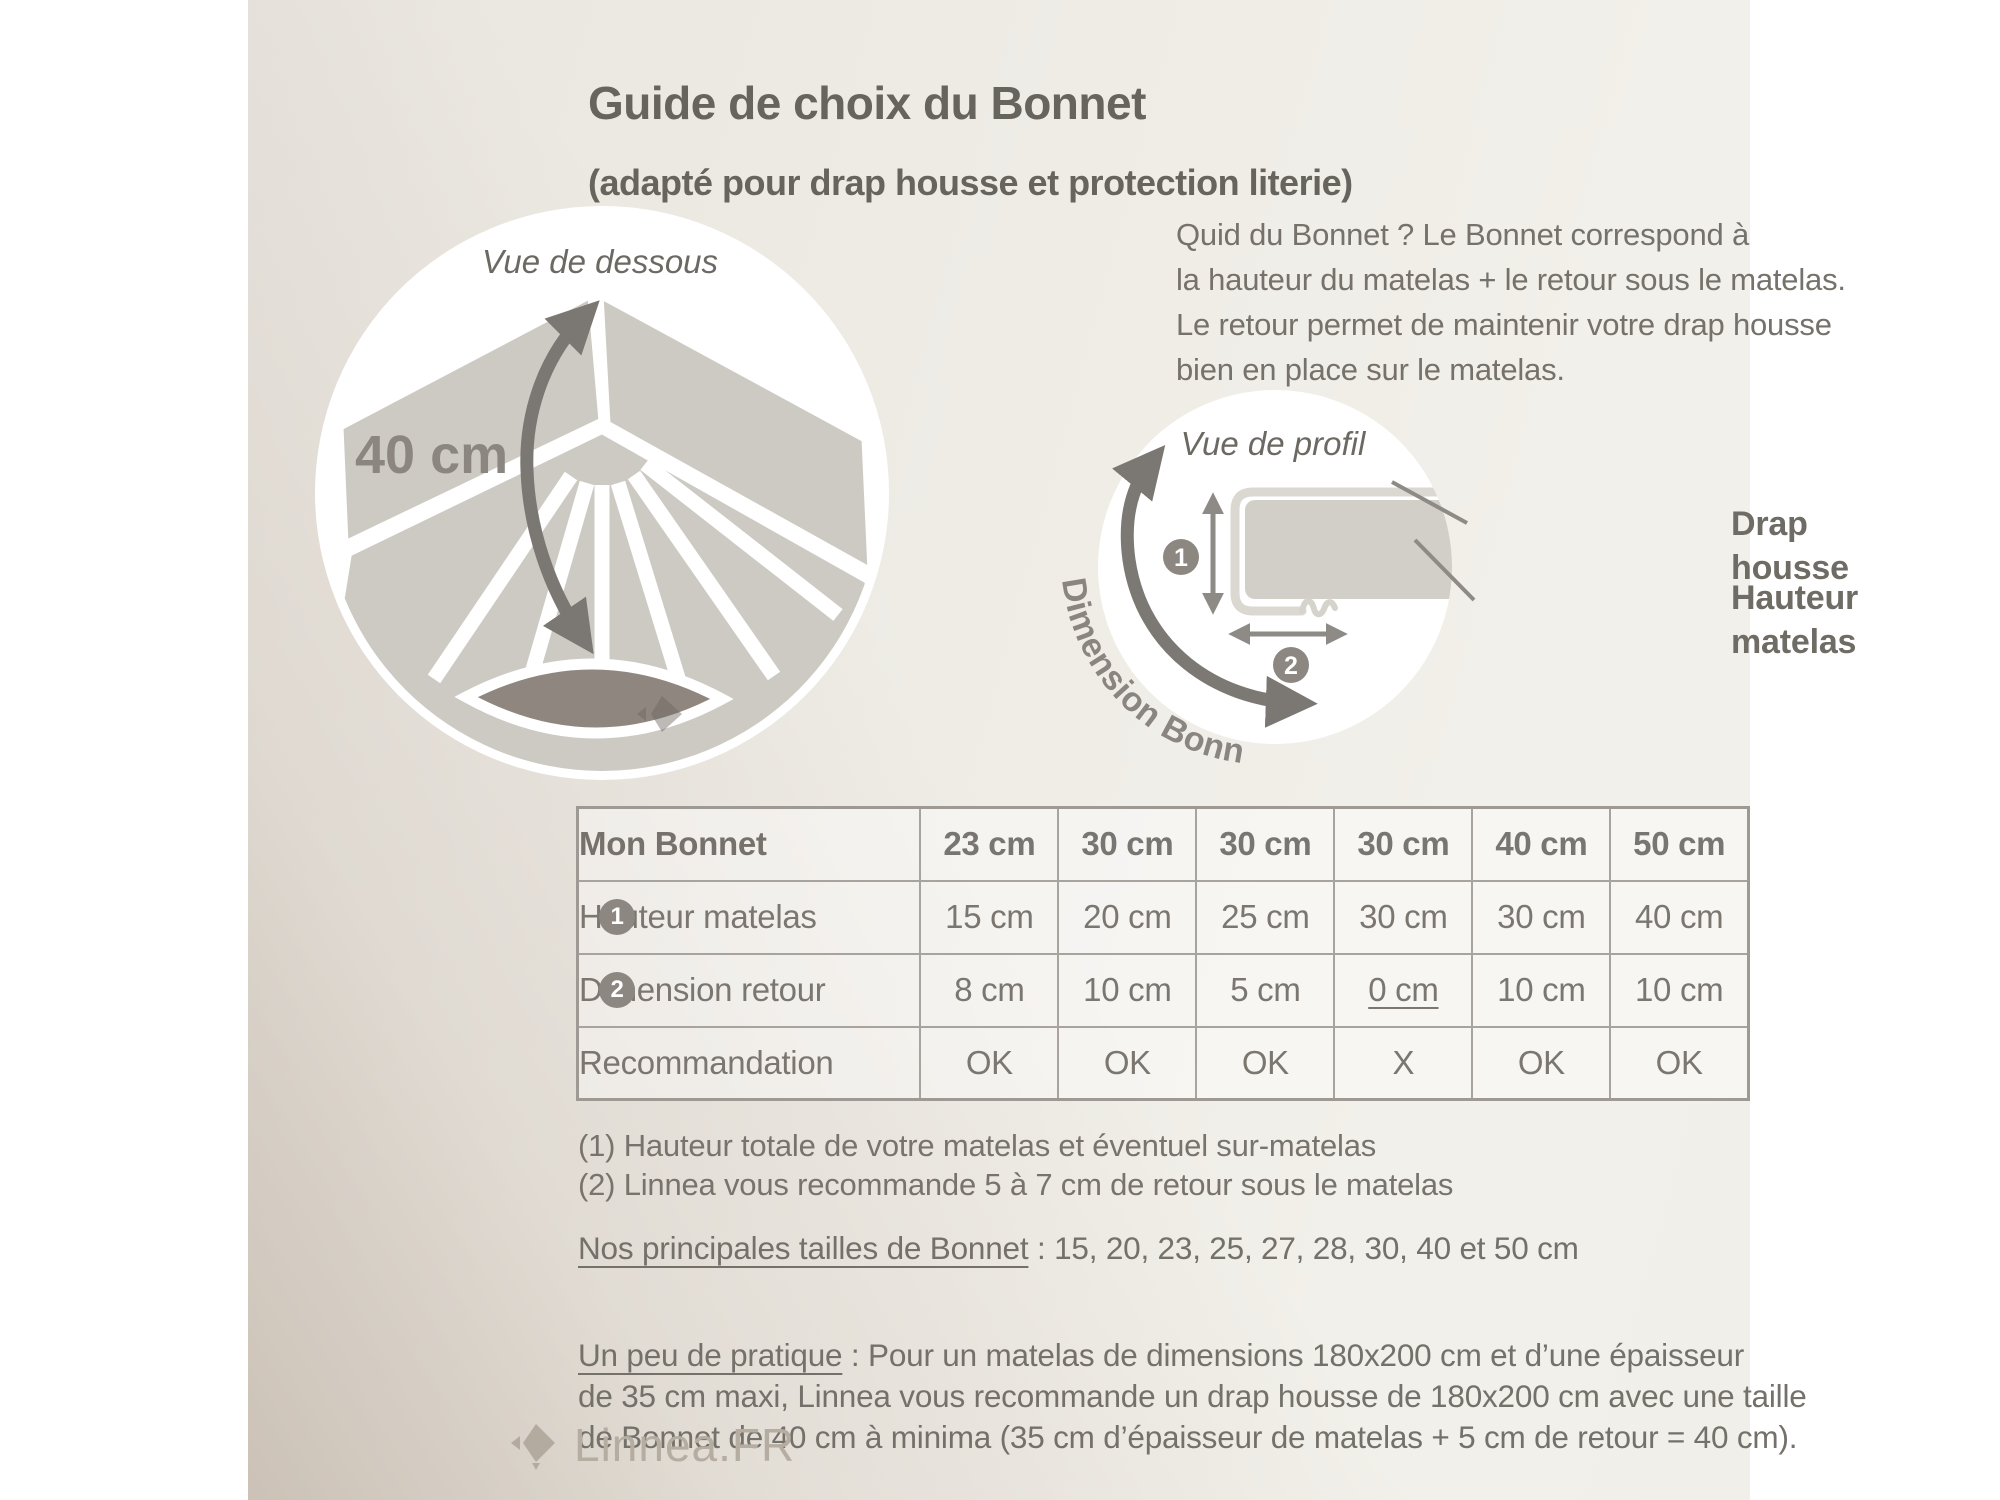 The height and width of the screenshot is (1500, 2000). What do you see at coordinates (1795, 620) in the screenshot?
I see `label-hauteur-matelas: Hauteur matelas` at bounding box center [1795, 620].